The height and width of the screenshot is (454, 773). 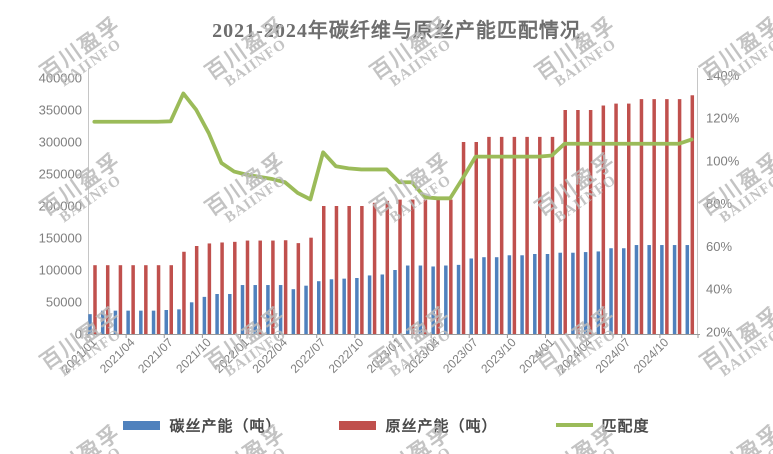 What do you see at coordinates (498, 355) in the screenshot?
I see `x-axis-label: 2023/10` at bounding box center [498, 355].